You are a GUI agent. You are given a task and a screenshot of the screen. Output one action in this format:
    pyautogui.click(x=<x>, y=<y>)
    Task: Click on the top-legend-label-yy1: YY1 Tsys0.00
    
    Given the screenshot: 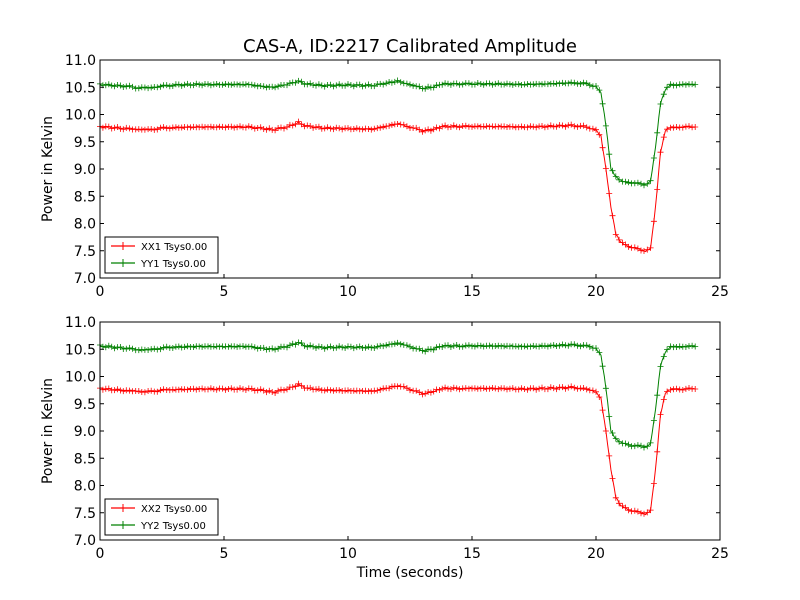 What is the action you would take?
    pyautogui.click(x=173, y=264)
    